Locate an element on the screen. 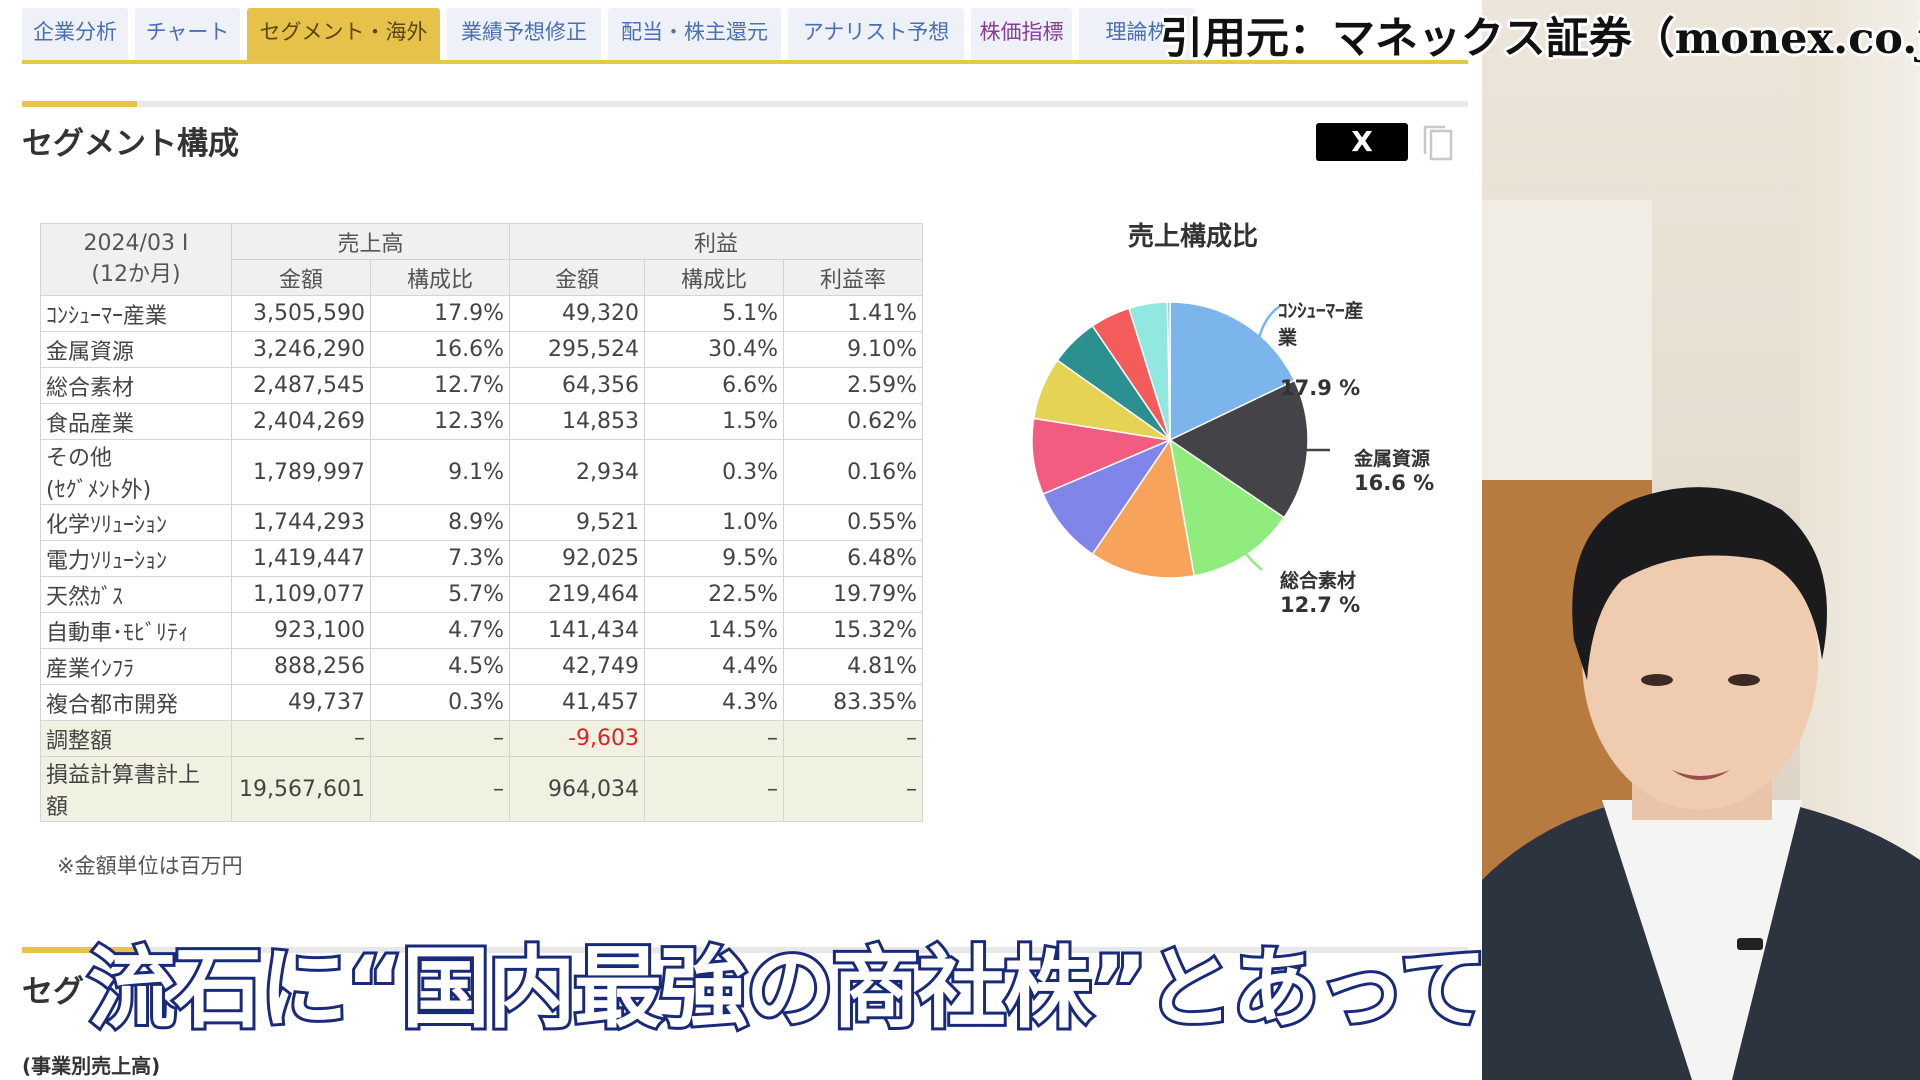 This screenshot has height=1080, width=1920. table-row: 損益計算書計上額 19,567,601–964,034– – is located at coordinates (481, 789).